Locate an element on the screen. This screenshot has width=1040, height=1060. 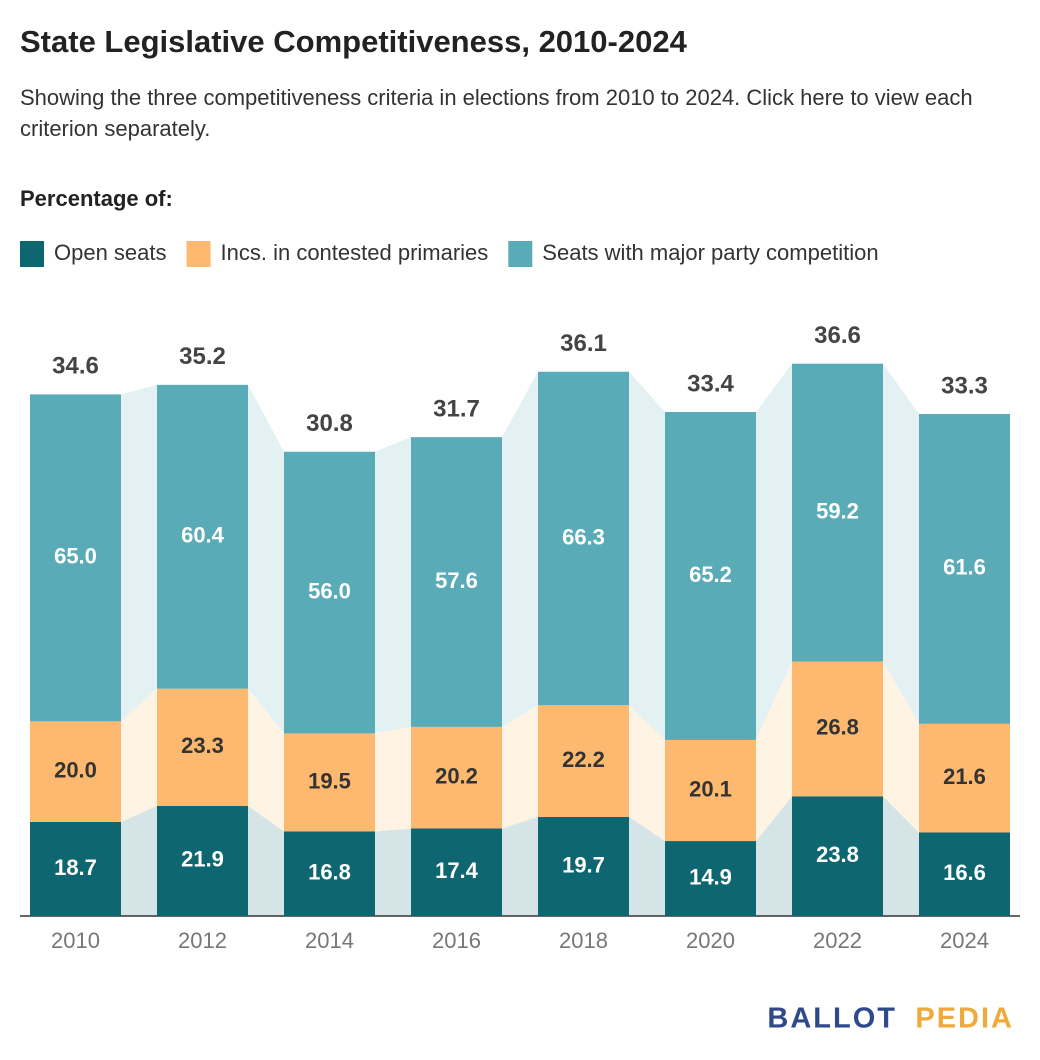
segment-label: 23.3 is located at coordinates (202, 745).